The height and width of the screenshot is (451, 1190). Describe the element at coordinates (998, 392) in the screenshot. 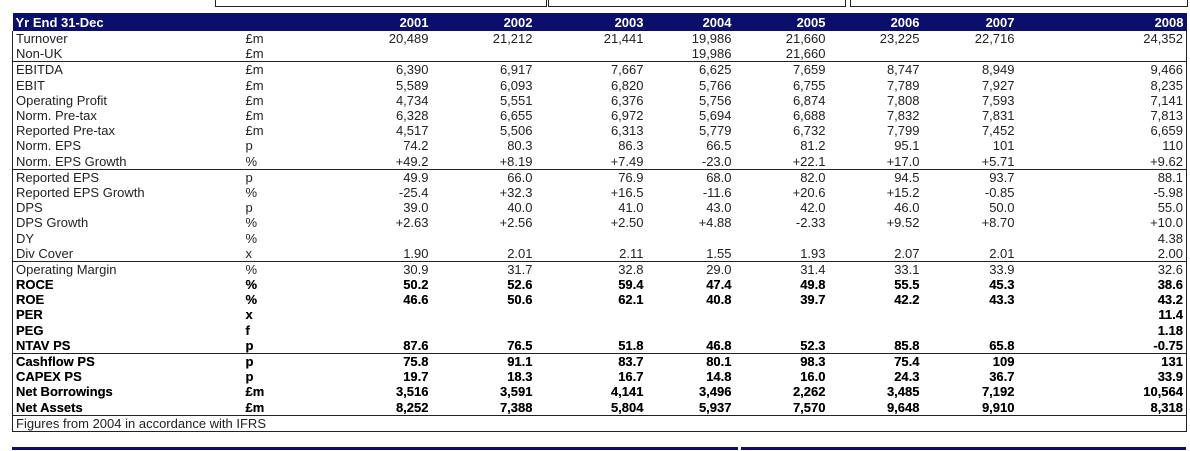

I see `cell-2007: 7,192` at that location.